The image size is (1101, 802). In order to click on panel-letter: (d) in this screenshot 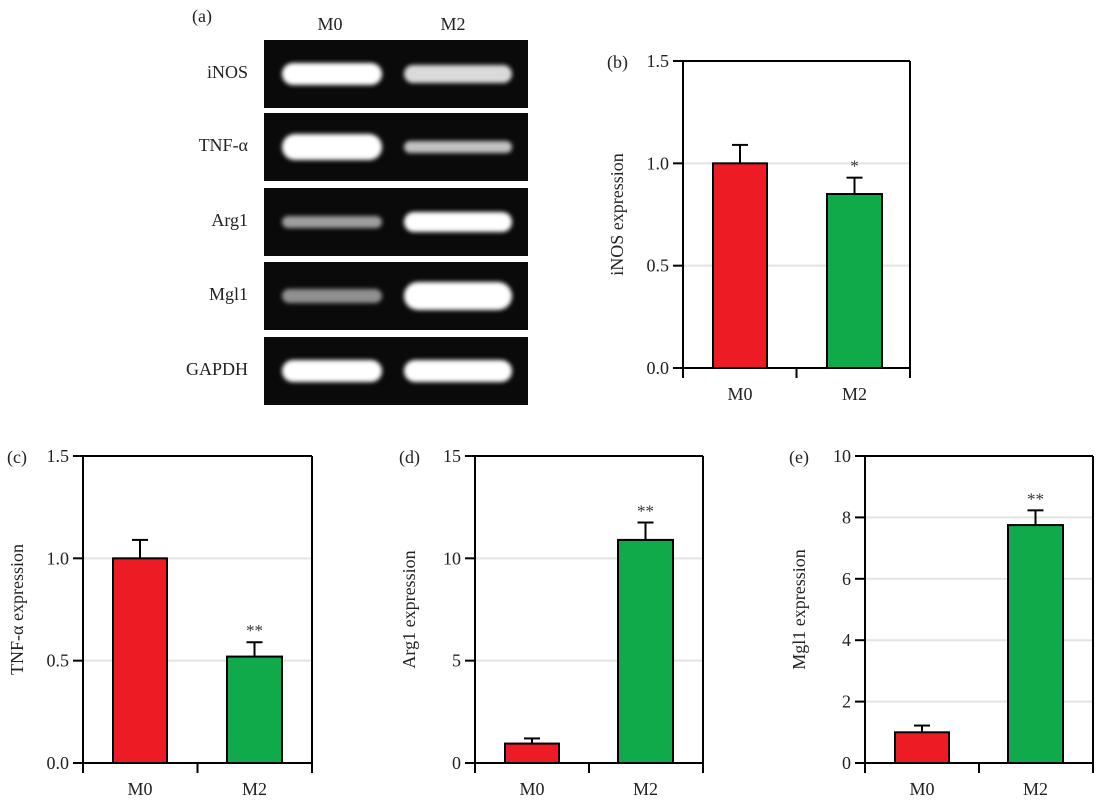, I will do `click(409, 457)`.